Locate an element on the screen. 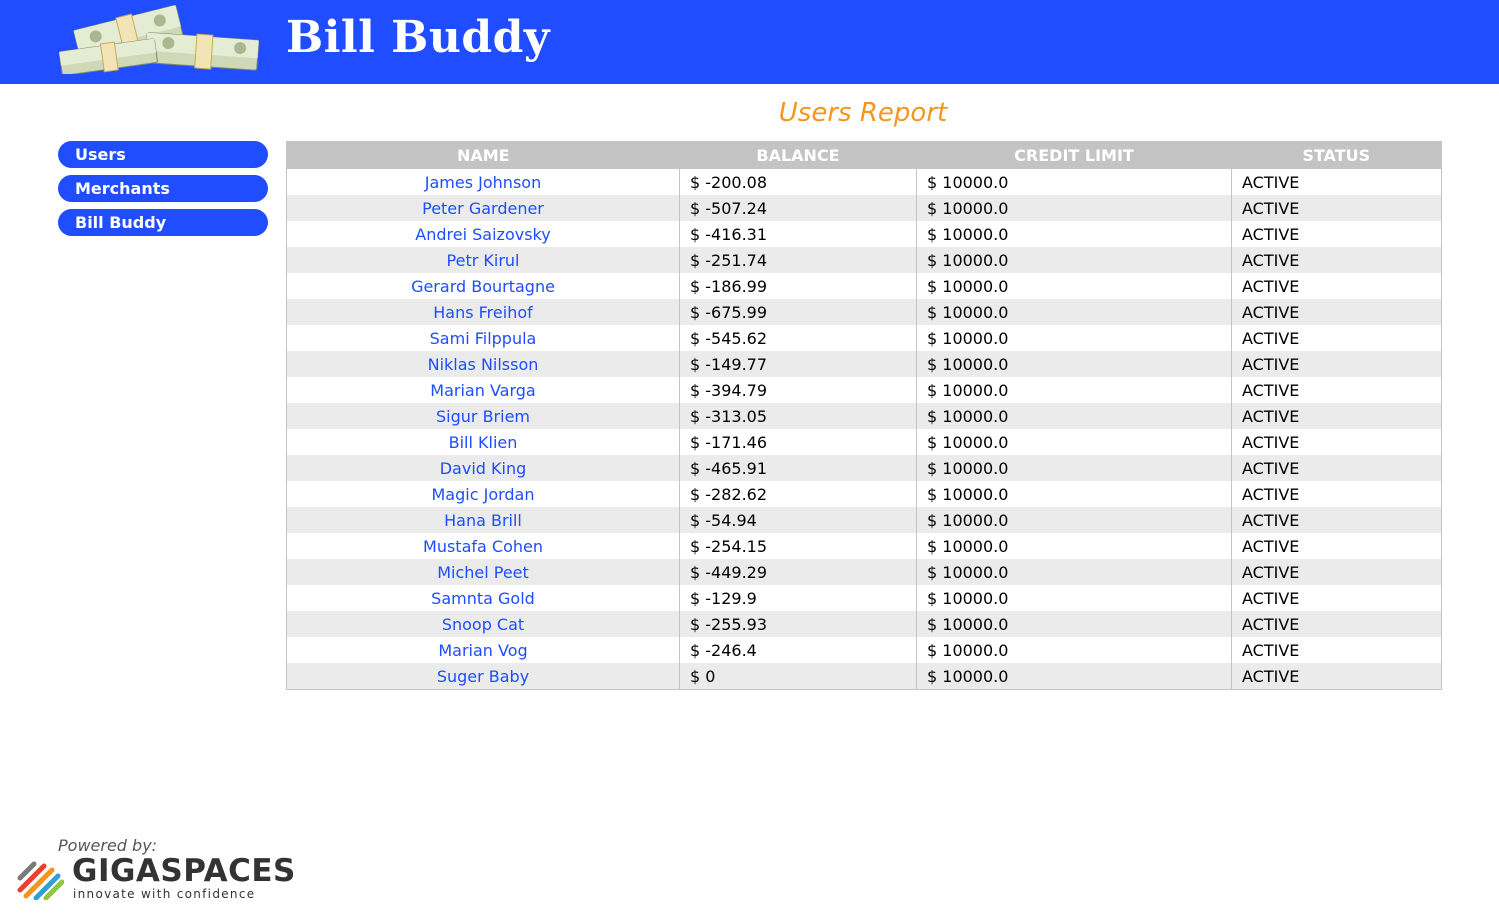 This screenshot has height=913, width=1499. balance-cell: $ -246.4 is located at coordinates (798, 650).